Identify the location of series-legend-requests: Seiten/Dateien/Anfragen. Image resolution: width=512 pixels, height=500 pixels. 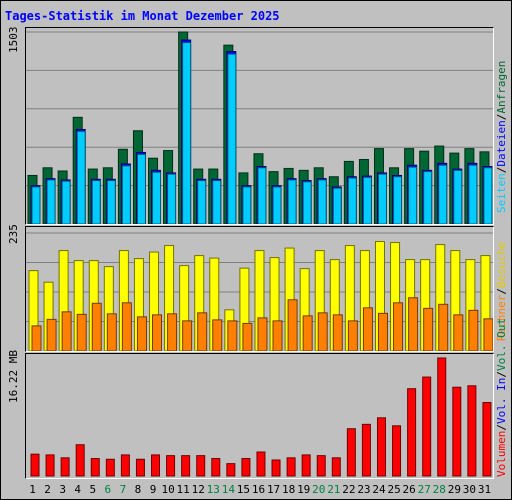
(501, 137).